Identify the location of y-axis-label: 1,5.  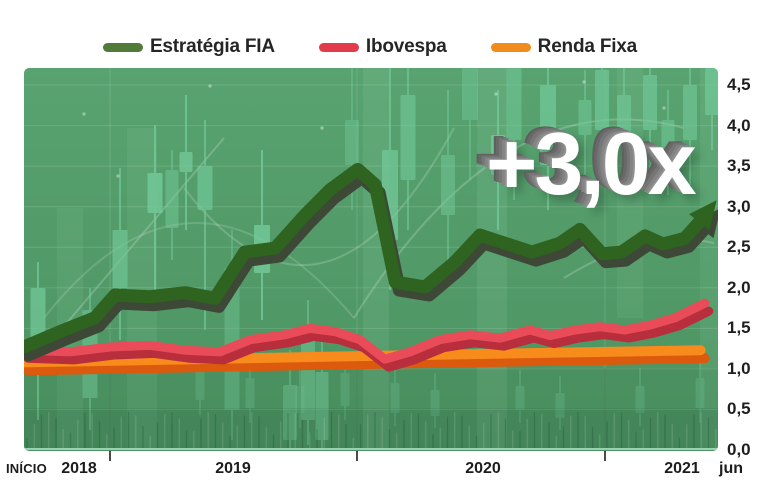
(739, 328).